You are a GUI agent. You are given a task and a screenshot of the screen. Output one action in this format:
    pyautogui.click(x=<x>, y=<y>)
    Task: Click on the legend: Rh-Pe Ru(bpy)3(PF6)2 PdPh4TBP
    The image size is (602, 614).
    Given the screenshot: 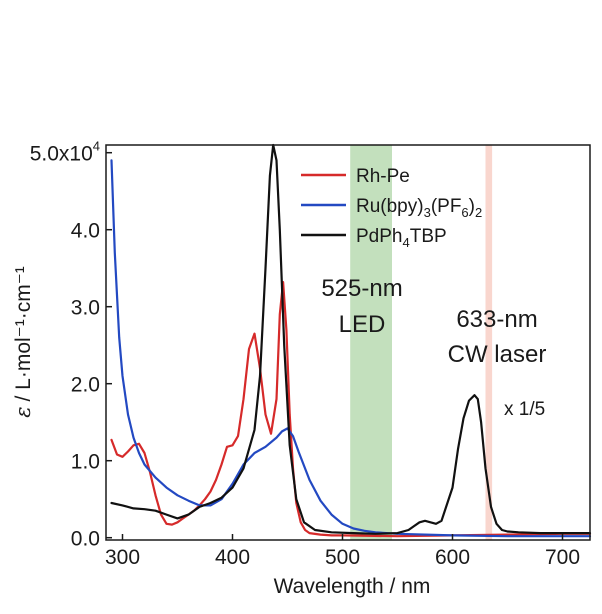 What is the action you would take?
    pyautogui.click(x=391, y=208)
    